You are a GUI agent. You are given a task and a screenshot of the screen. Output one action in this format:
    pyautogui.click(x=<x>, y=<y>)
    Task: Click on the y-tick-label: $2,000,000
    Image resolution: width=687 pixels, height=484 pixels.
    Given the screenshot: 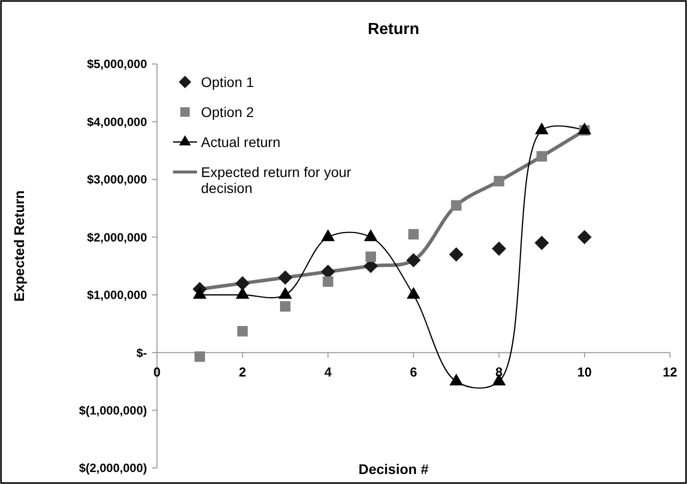 What is the action you would take?
    pyautogui.click(x=117, y=237)
    